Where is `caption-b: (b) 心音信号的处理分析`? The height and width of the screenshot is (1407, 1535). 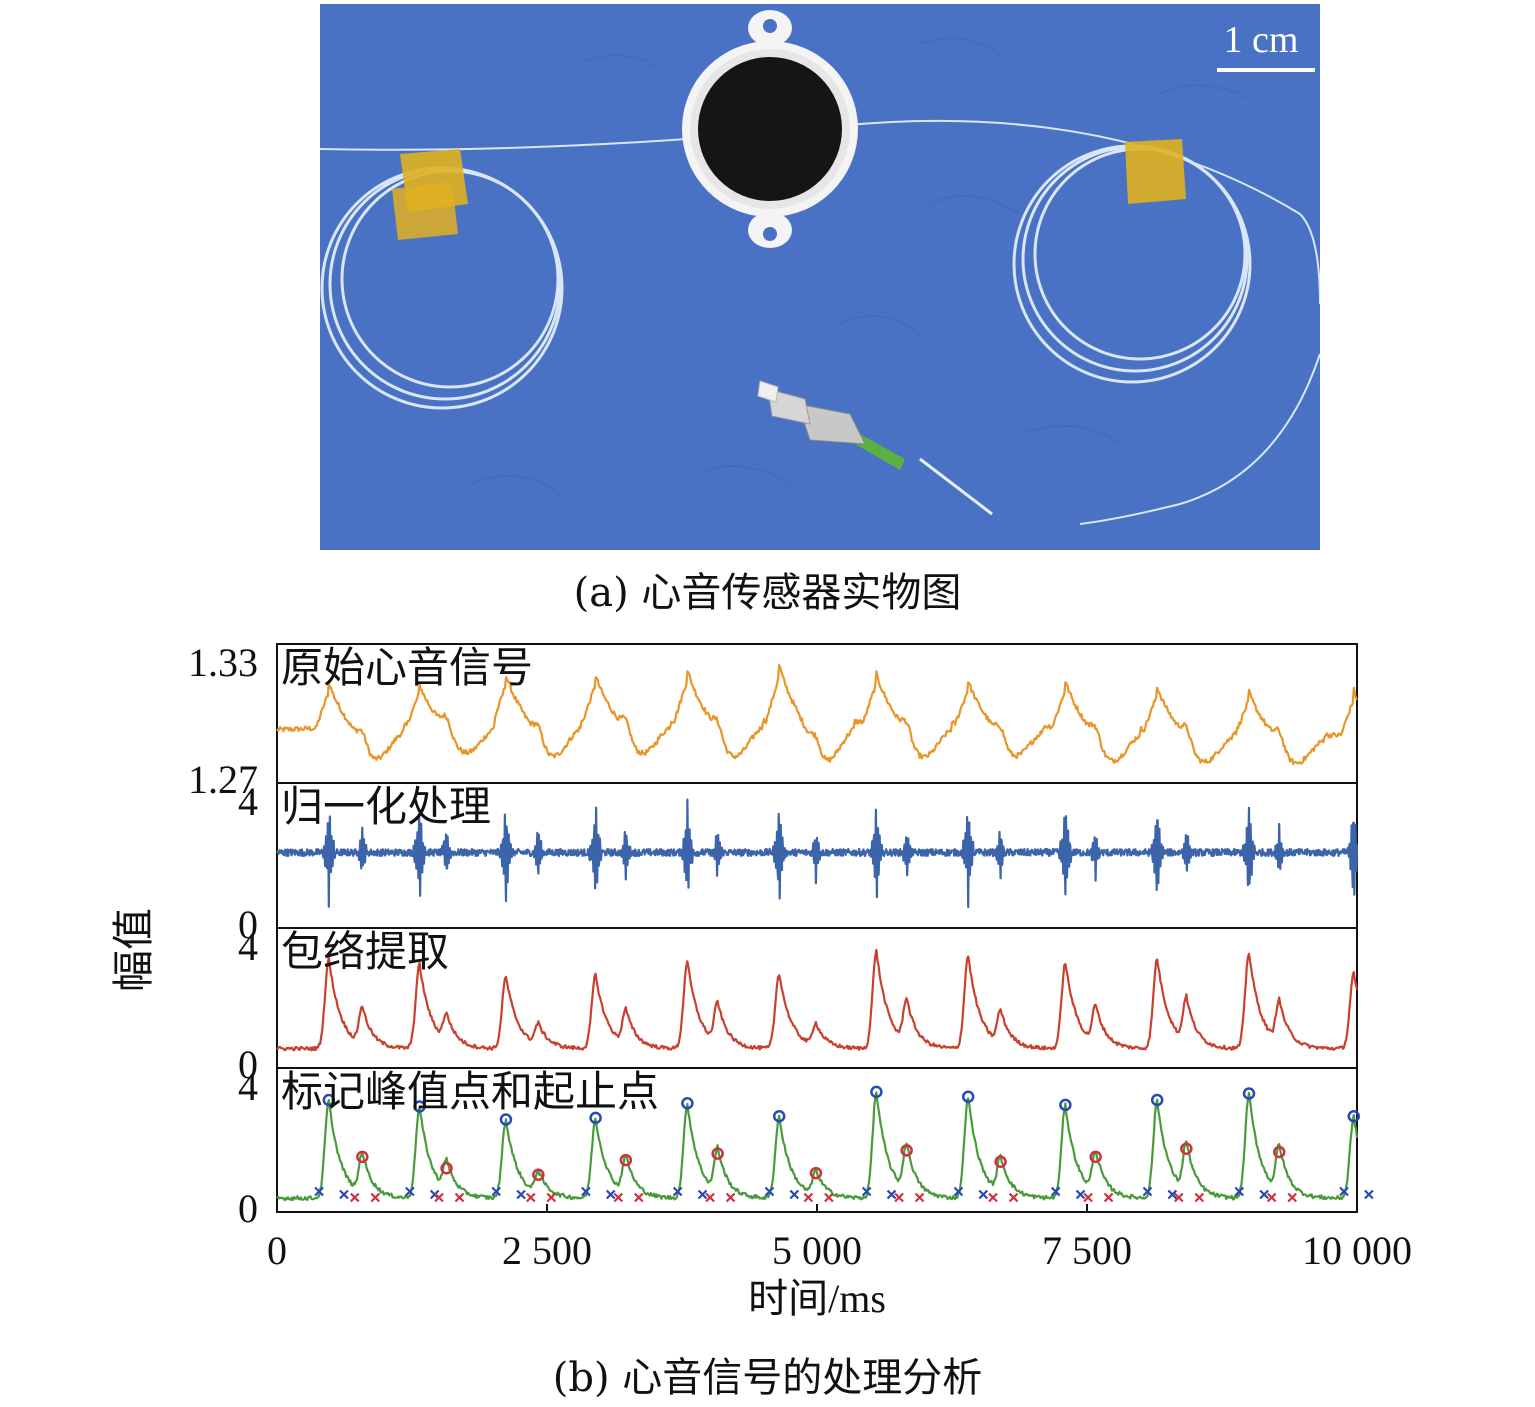
caption-b: (b) 心音信号的处理分析 is located at coordinates (767, 1378).